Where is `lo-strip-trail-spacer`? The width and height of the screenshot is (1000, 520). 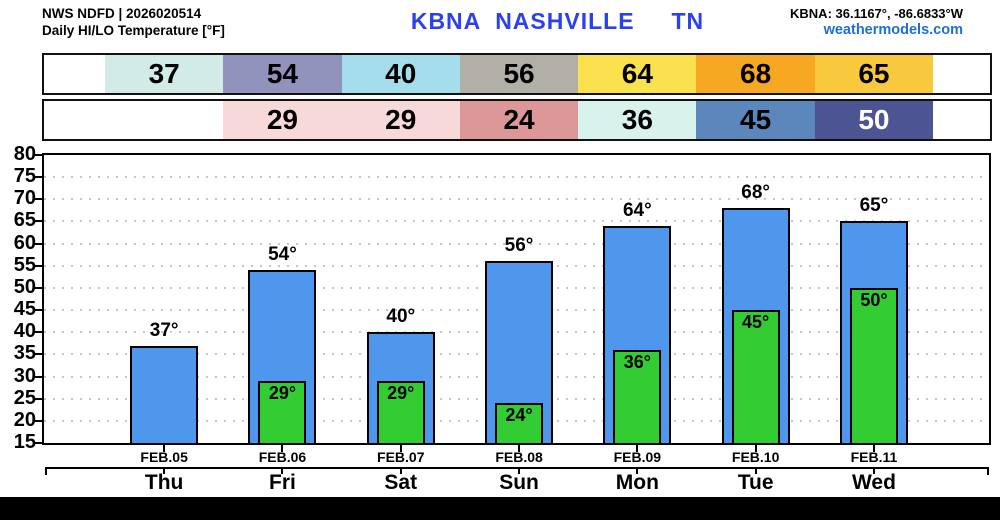
lo-strip-trail-spacer is located at coordinates (961, 120).